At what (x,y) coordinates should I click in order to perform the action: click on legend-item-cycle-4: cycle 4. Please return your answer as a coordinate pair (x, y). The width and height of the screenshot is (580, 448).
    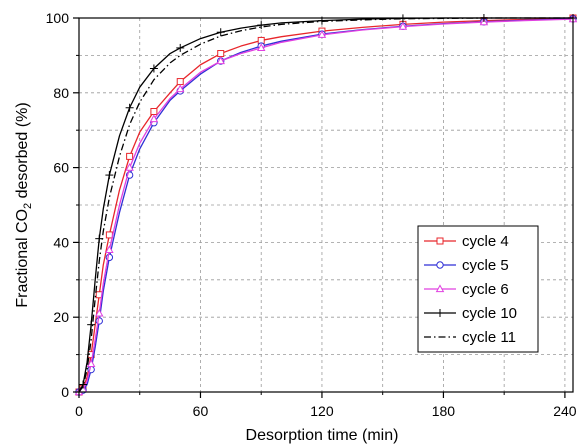
    Looking at the image, I should click on (466, 241).